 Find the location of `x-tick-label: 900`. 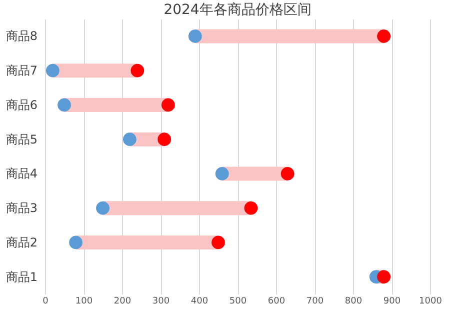

x-tick-label: 900 is located at coordinates (392, 301).